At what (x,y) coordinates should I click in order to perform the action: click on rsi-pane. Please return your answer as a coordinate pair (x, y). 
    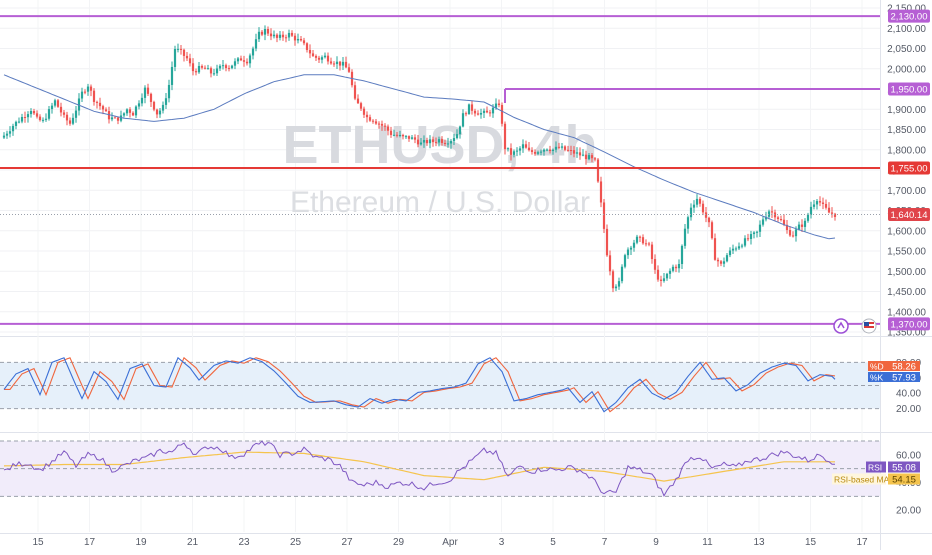
    Looking at the image, I should click on (440, 468).